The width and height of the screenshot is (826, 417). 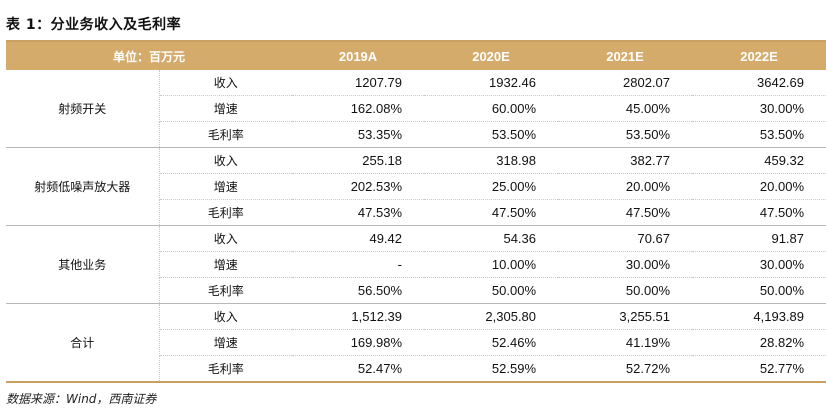 I want to click on table-row: 毛利率 52.47% 52.59% 52.72% 52.77%, so click(x=416, y=369).